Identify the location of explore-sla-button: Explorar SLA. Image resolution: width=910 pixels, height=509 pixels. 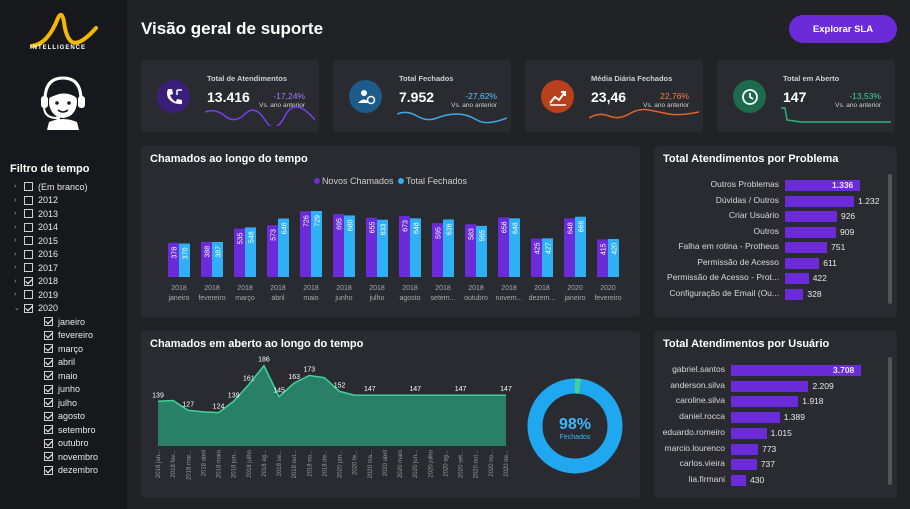
(843, 29).